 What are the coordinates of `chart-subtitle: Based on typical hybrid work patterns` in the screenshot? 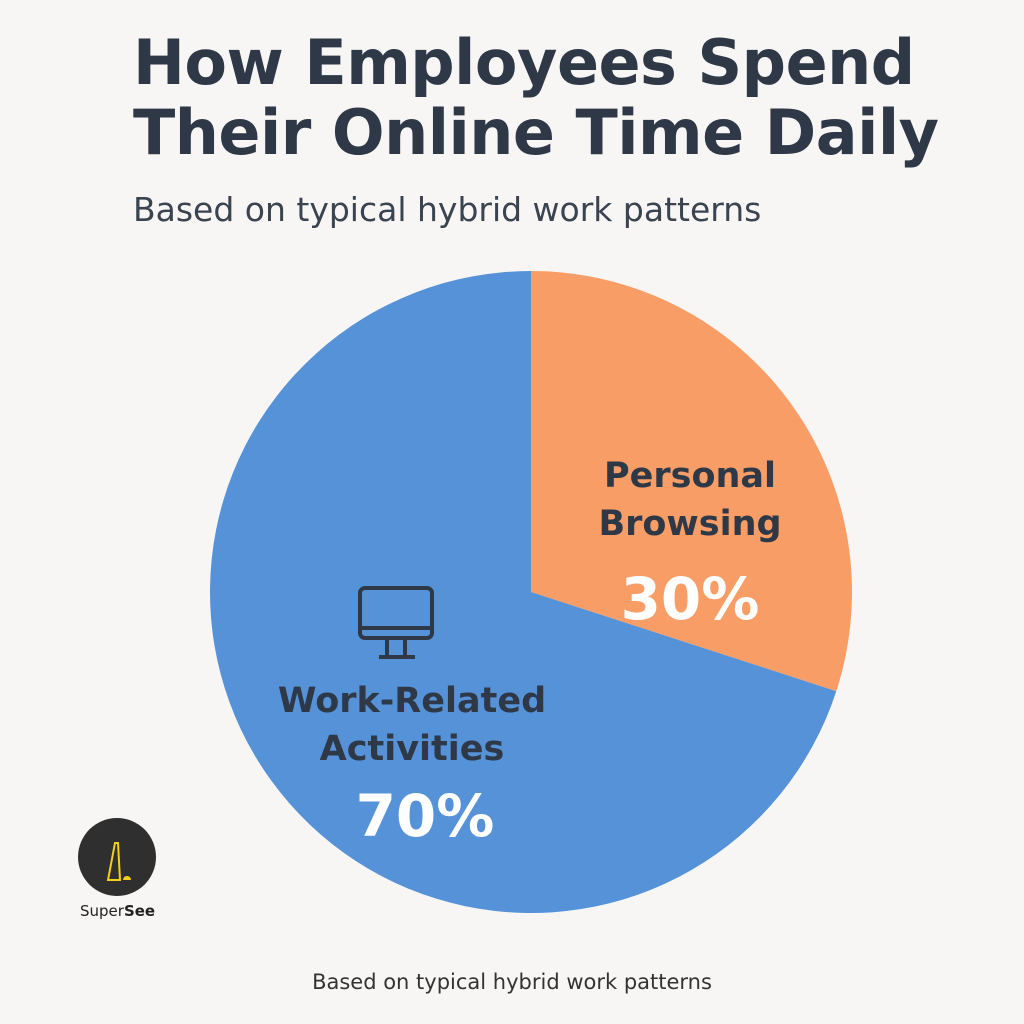 It's located at (447, 209).